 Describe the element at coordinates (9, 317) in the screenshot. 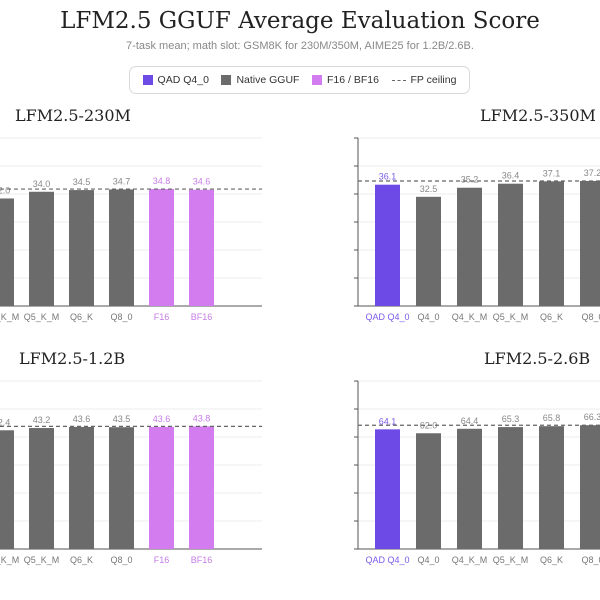

I see `x-tick-label-230m-0: Q4_K_M` at that location.